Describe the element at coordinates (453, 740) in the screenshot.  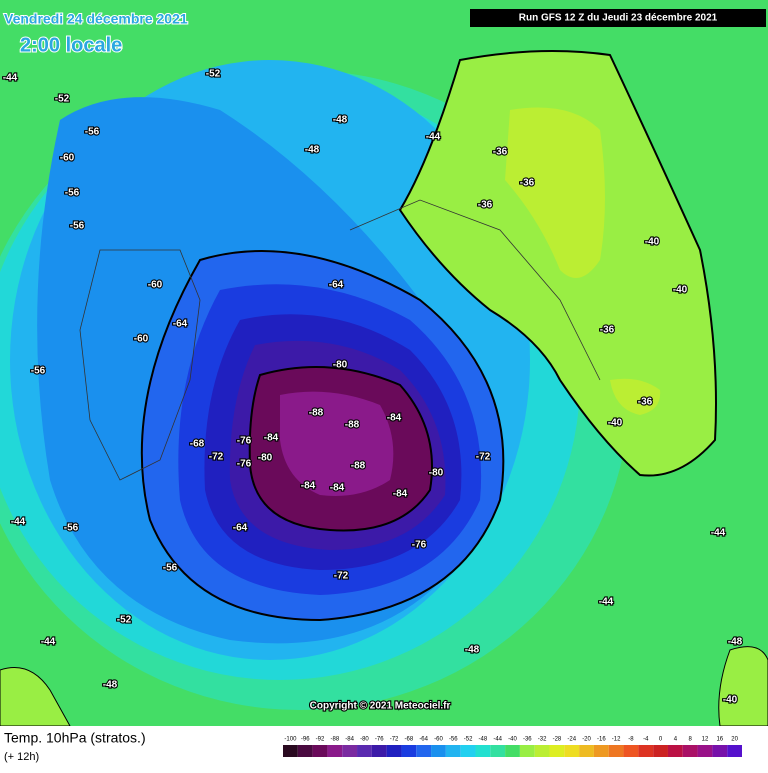
I see `scale-label: -56` at that location.